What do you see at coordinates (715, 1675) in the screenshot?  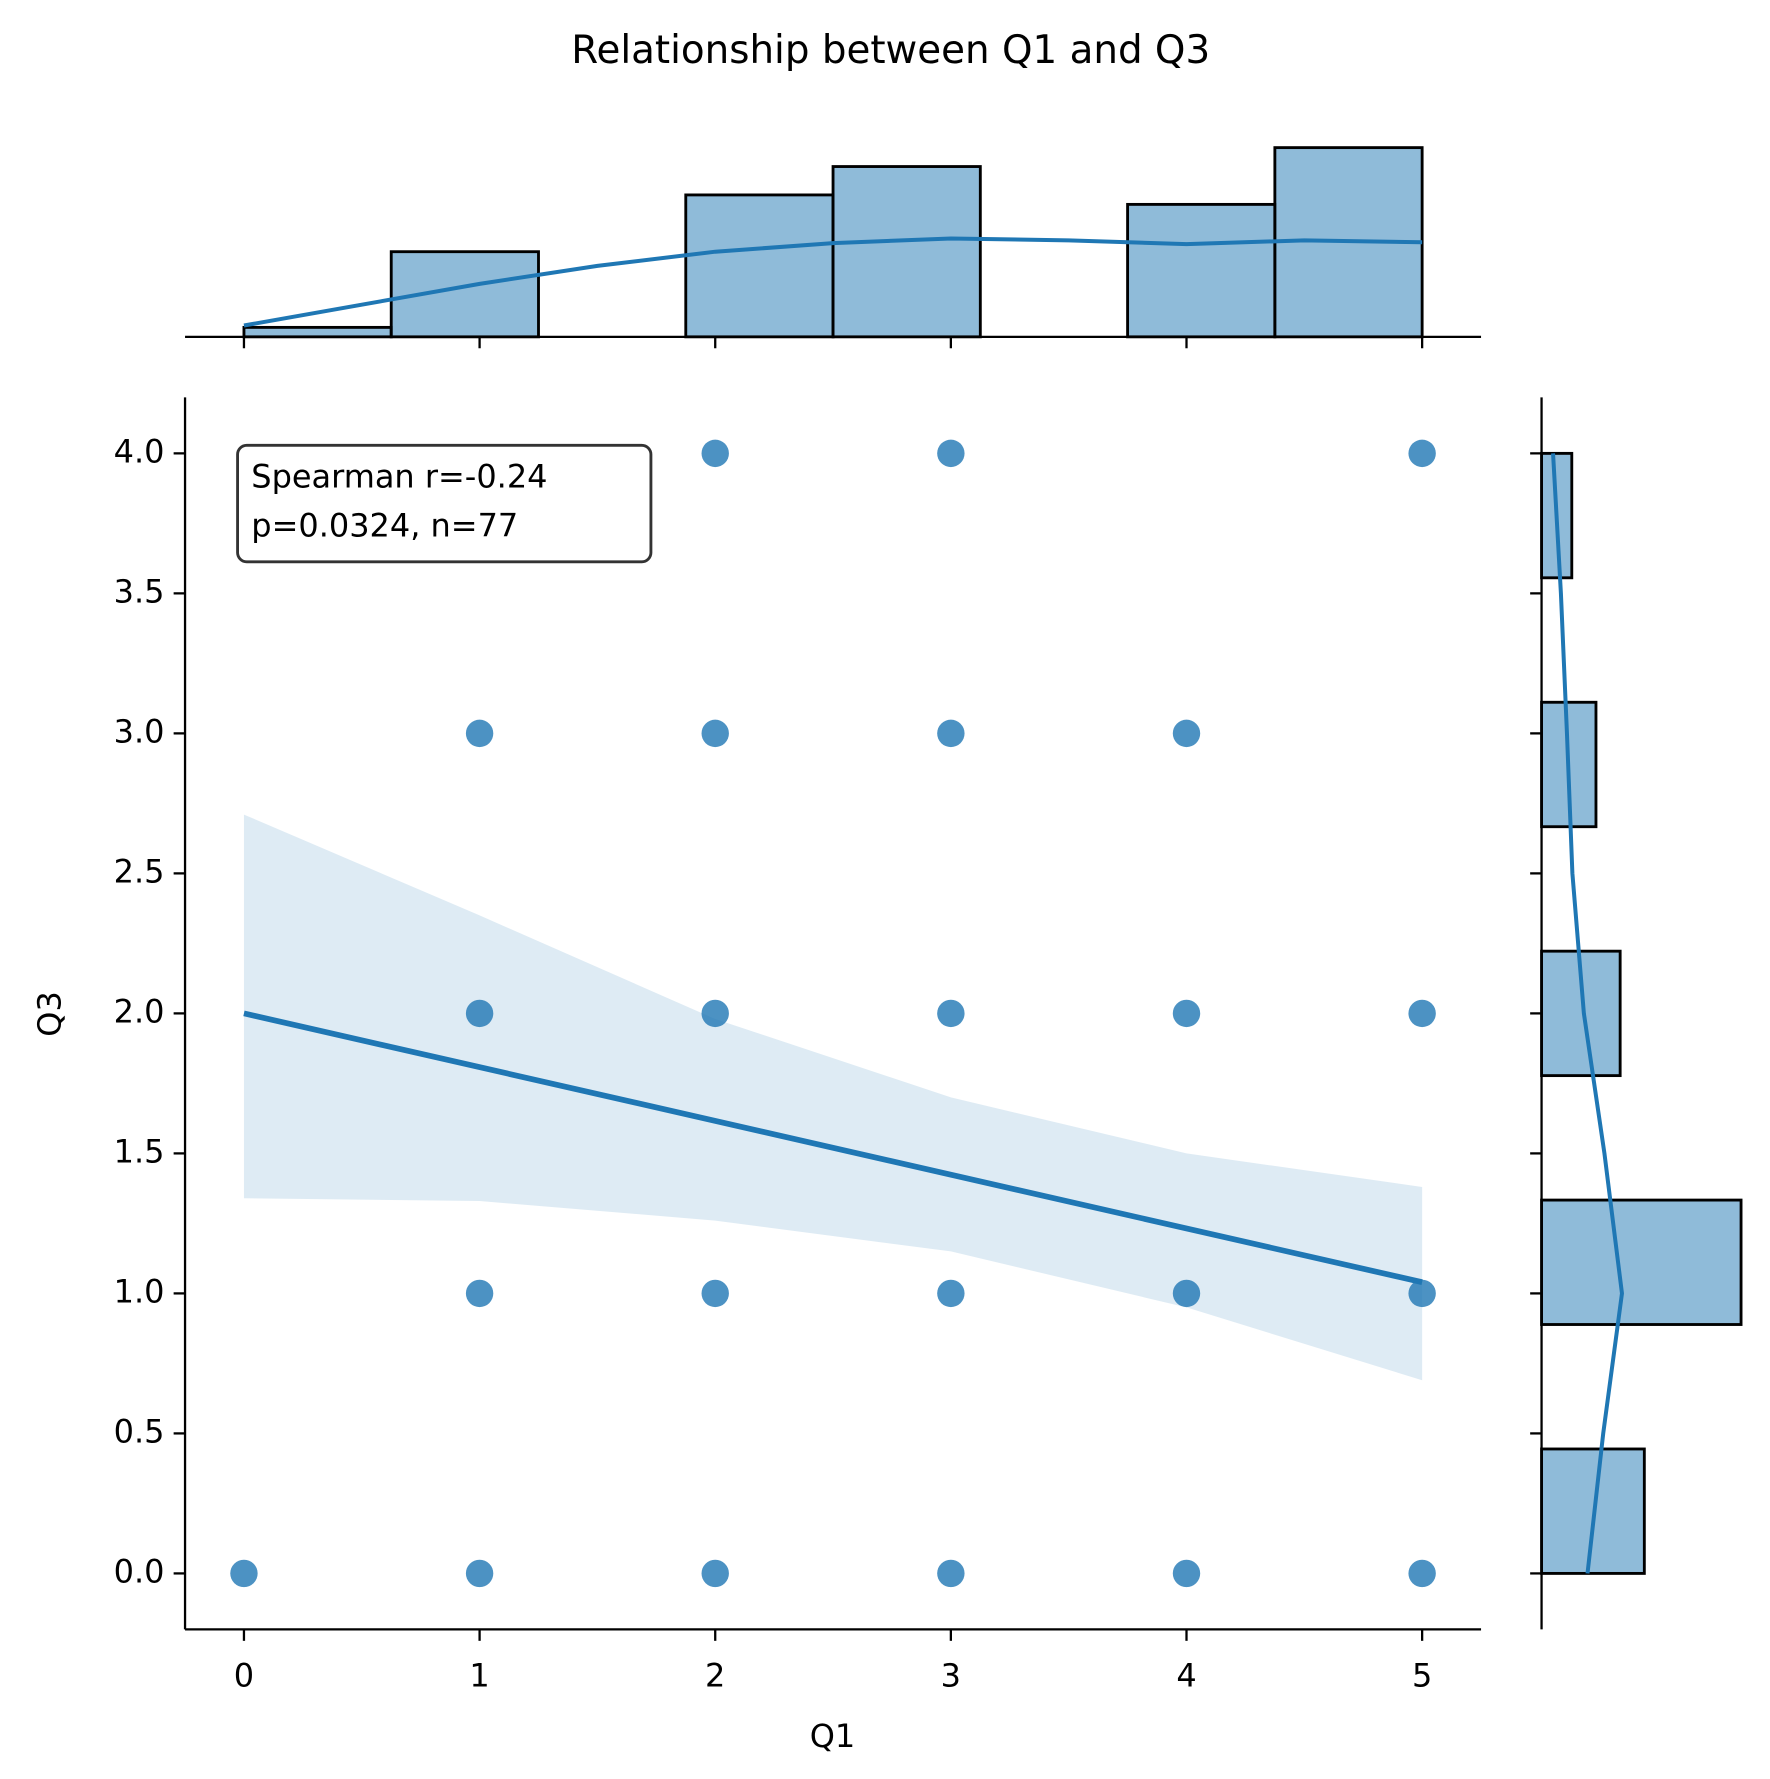 I see `x-tick-label: 2` at bounding box center [715, 1675].